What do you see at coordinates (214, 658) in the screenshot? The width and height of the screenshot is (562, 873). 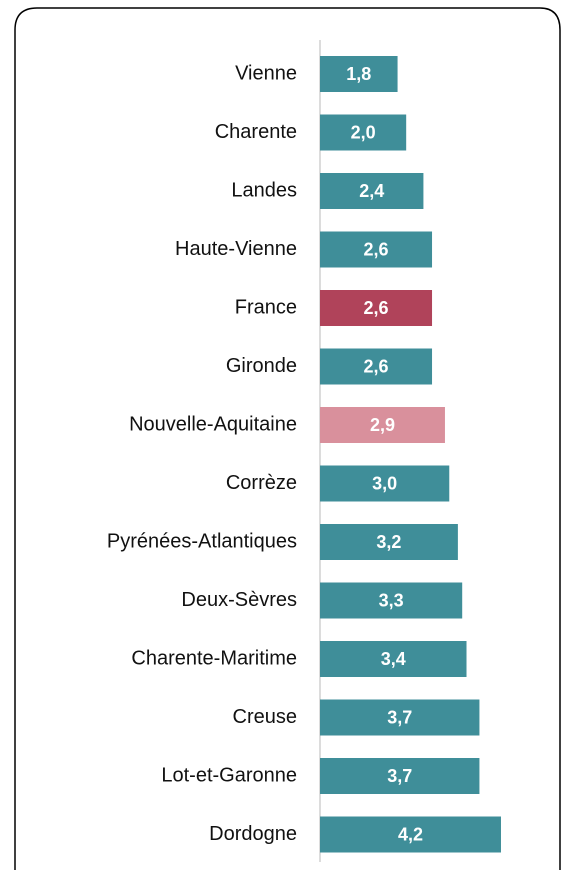 I see `category-label: Charente-Maritime` at bounding box center [214, 658].